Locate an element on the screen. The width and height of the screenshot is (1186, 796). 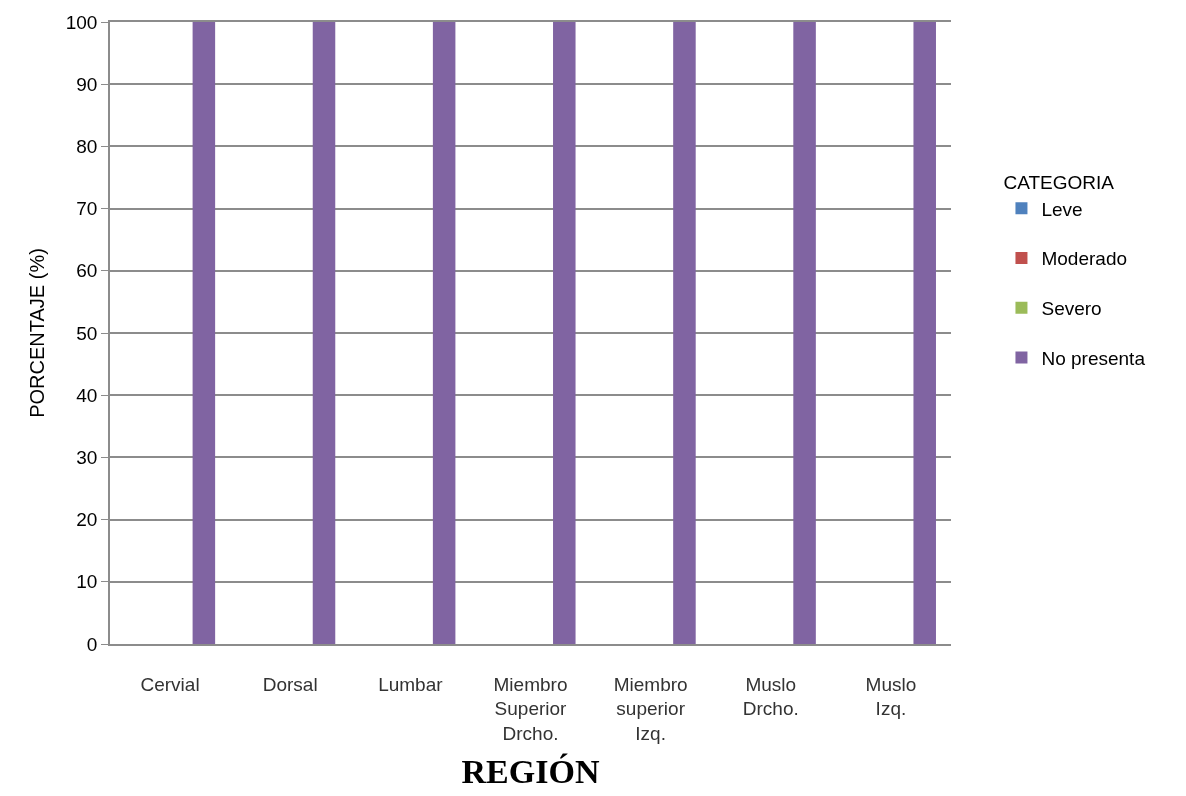
x-tick-label: Dorsal is located at coordinates (290, 684).